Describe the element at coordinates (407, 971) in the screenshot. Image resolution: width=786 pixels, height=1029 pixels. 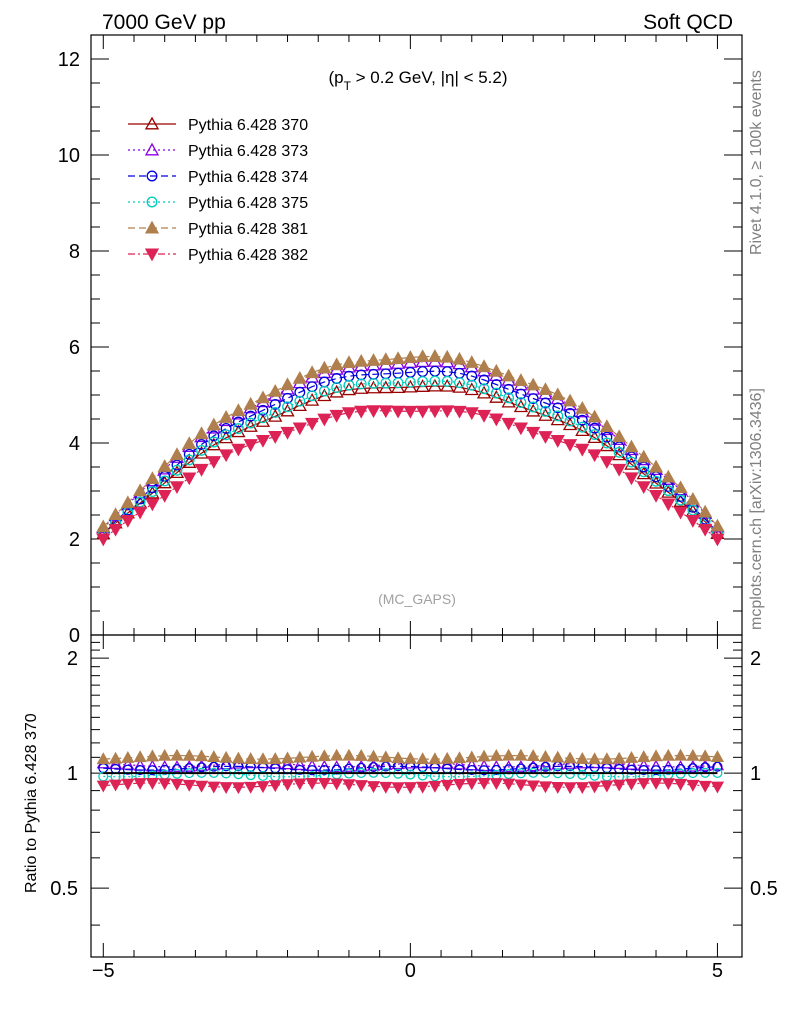
I see `x-axis-tick-labels: −5 0 5` at that location.